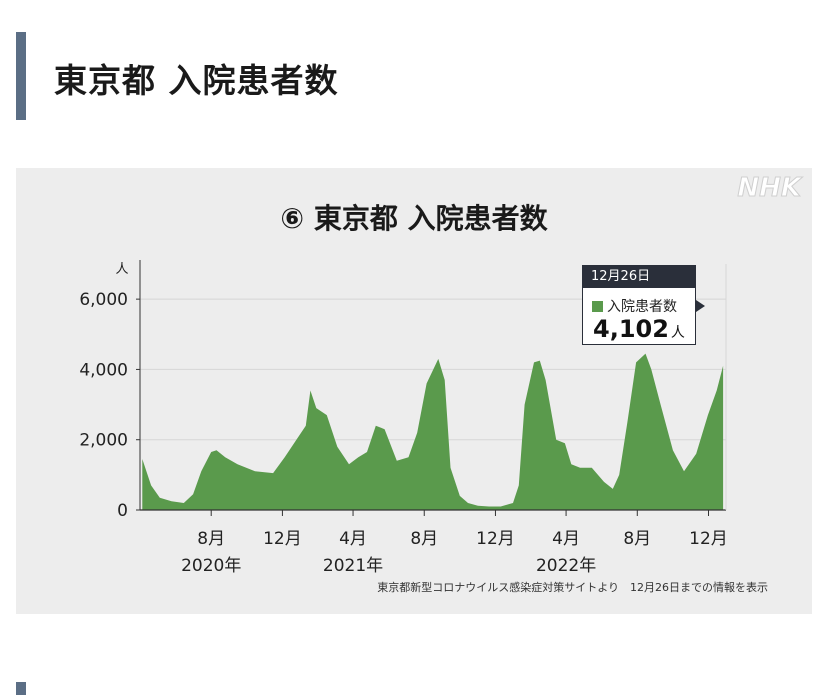  Describe the element at coordinates (121, 269) in the screenshot. I see `y-axis-unit: 人` at that location.